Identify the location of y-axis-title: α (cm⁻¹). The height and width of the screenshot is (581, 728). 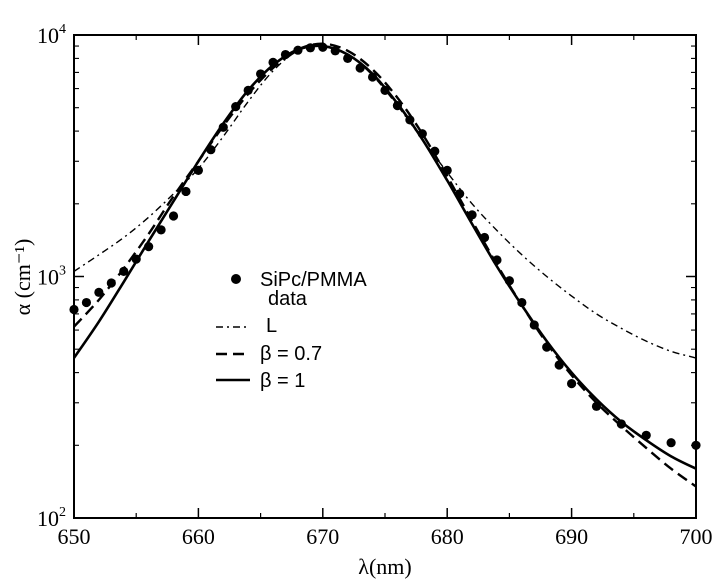
(22, 277).